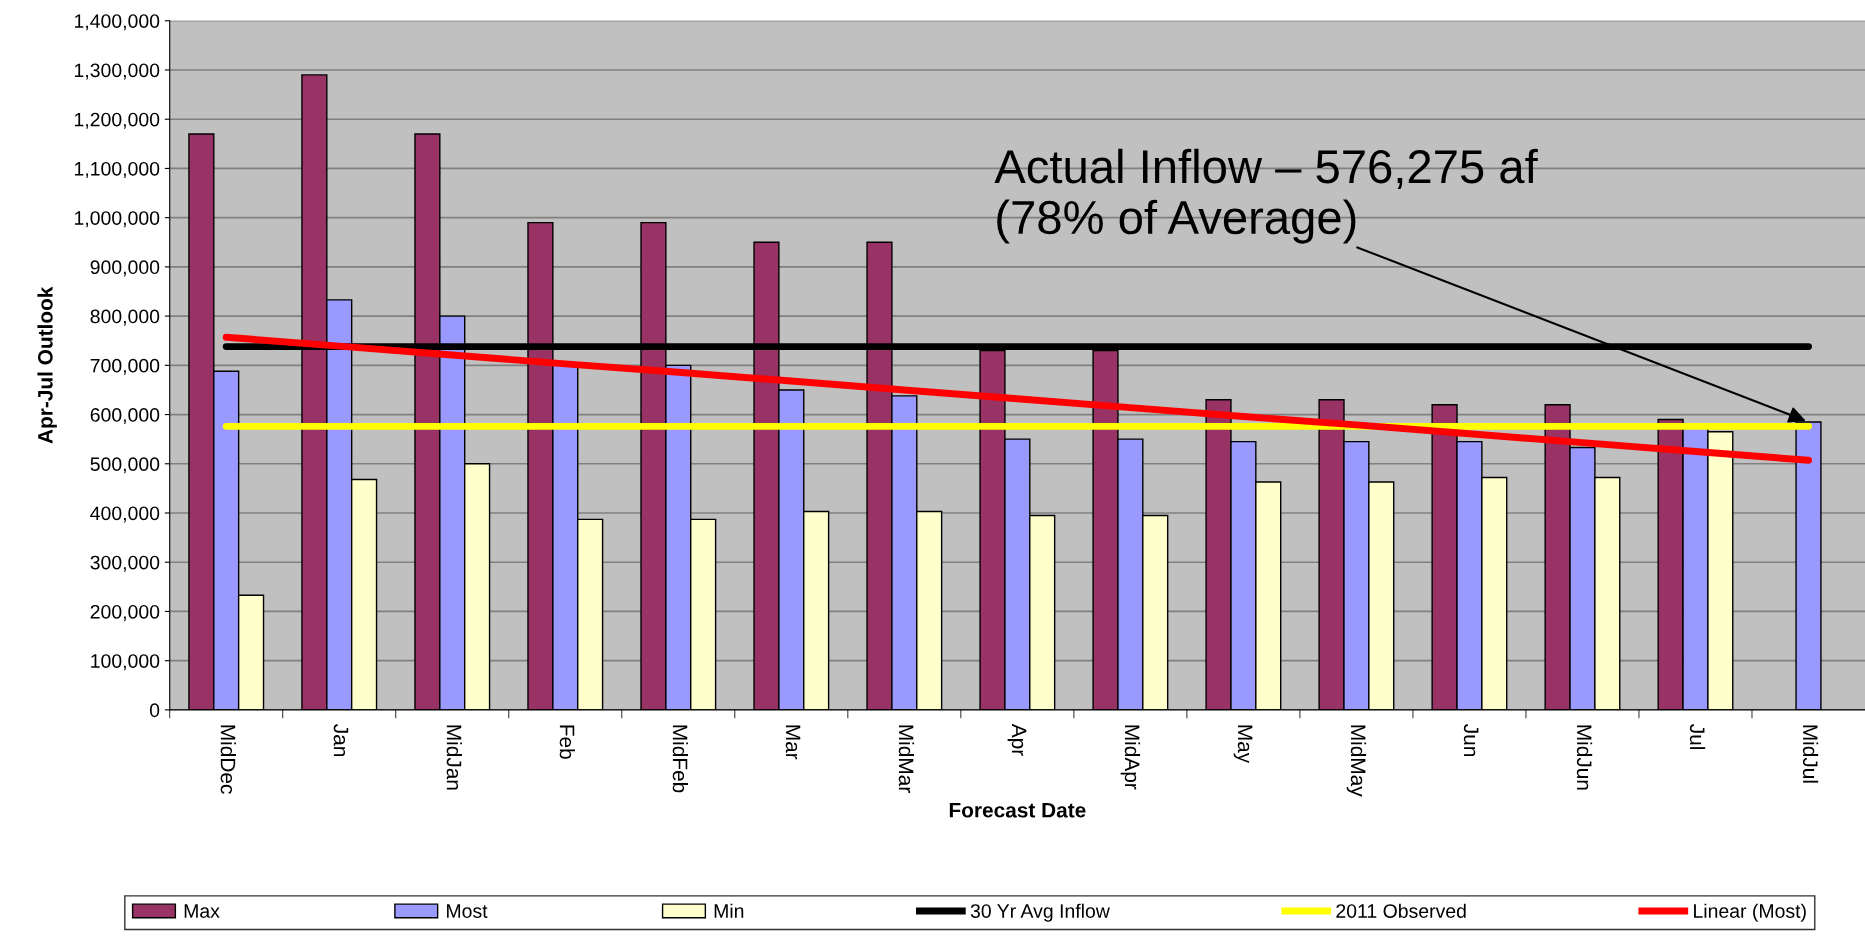  Describe the element at coordinates (1810, 754) in the screenshot. I see `x-tick-label: MidJul` at that location.